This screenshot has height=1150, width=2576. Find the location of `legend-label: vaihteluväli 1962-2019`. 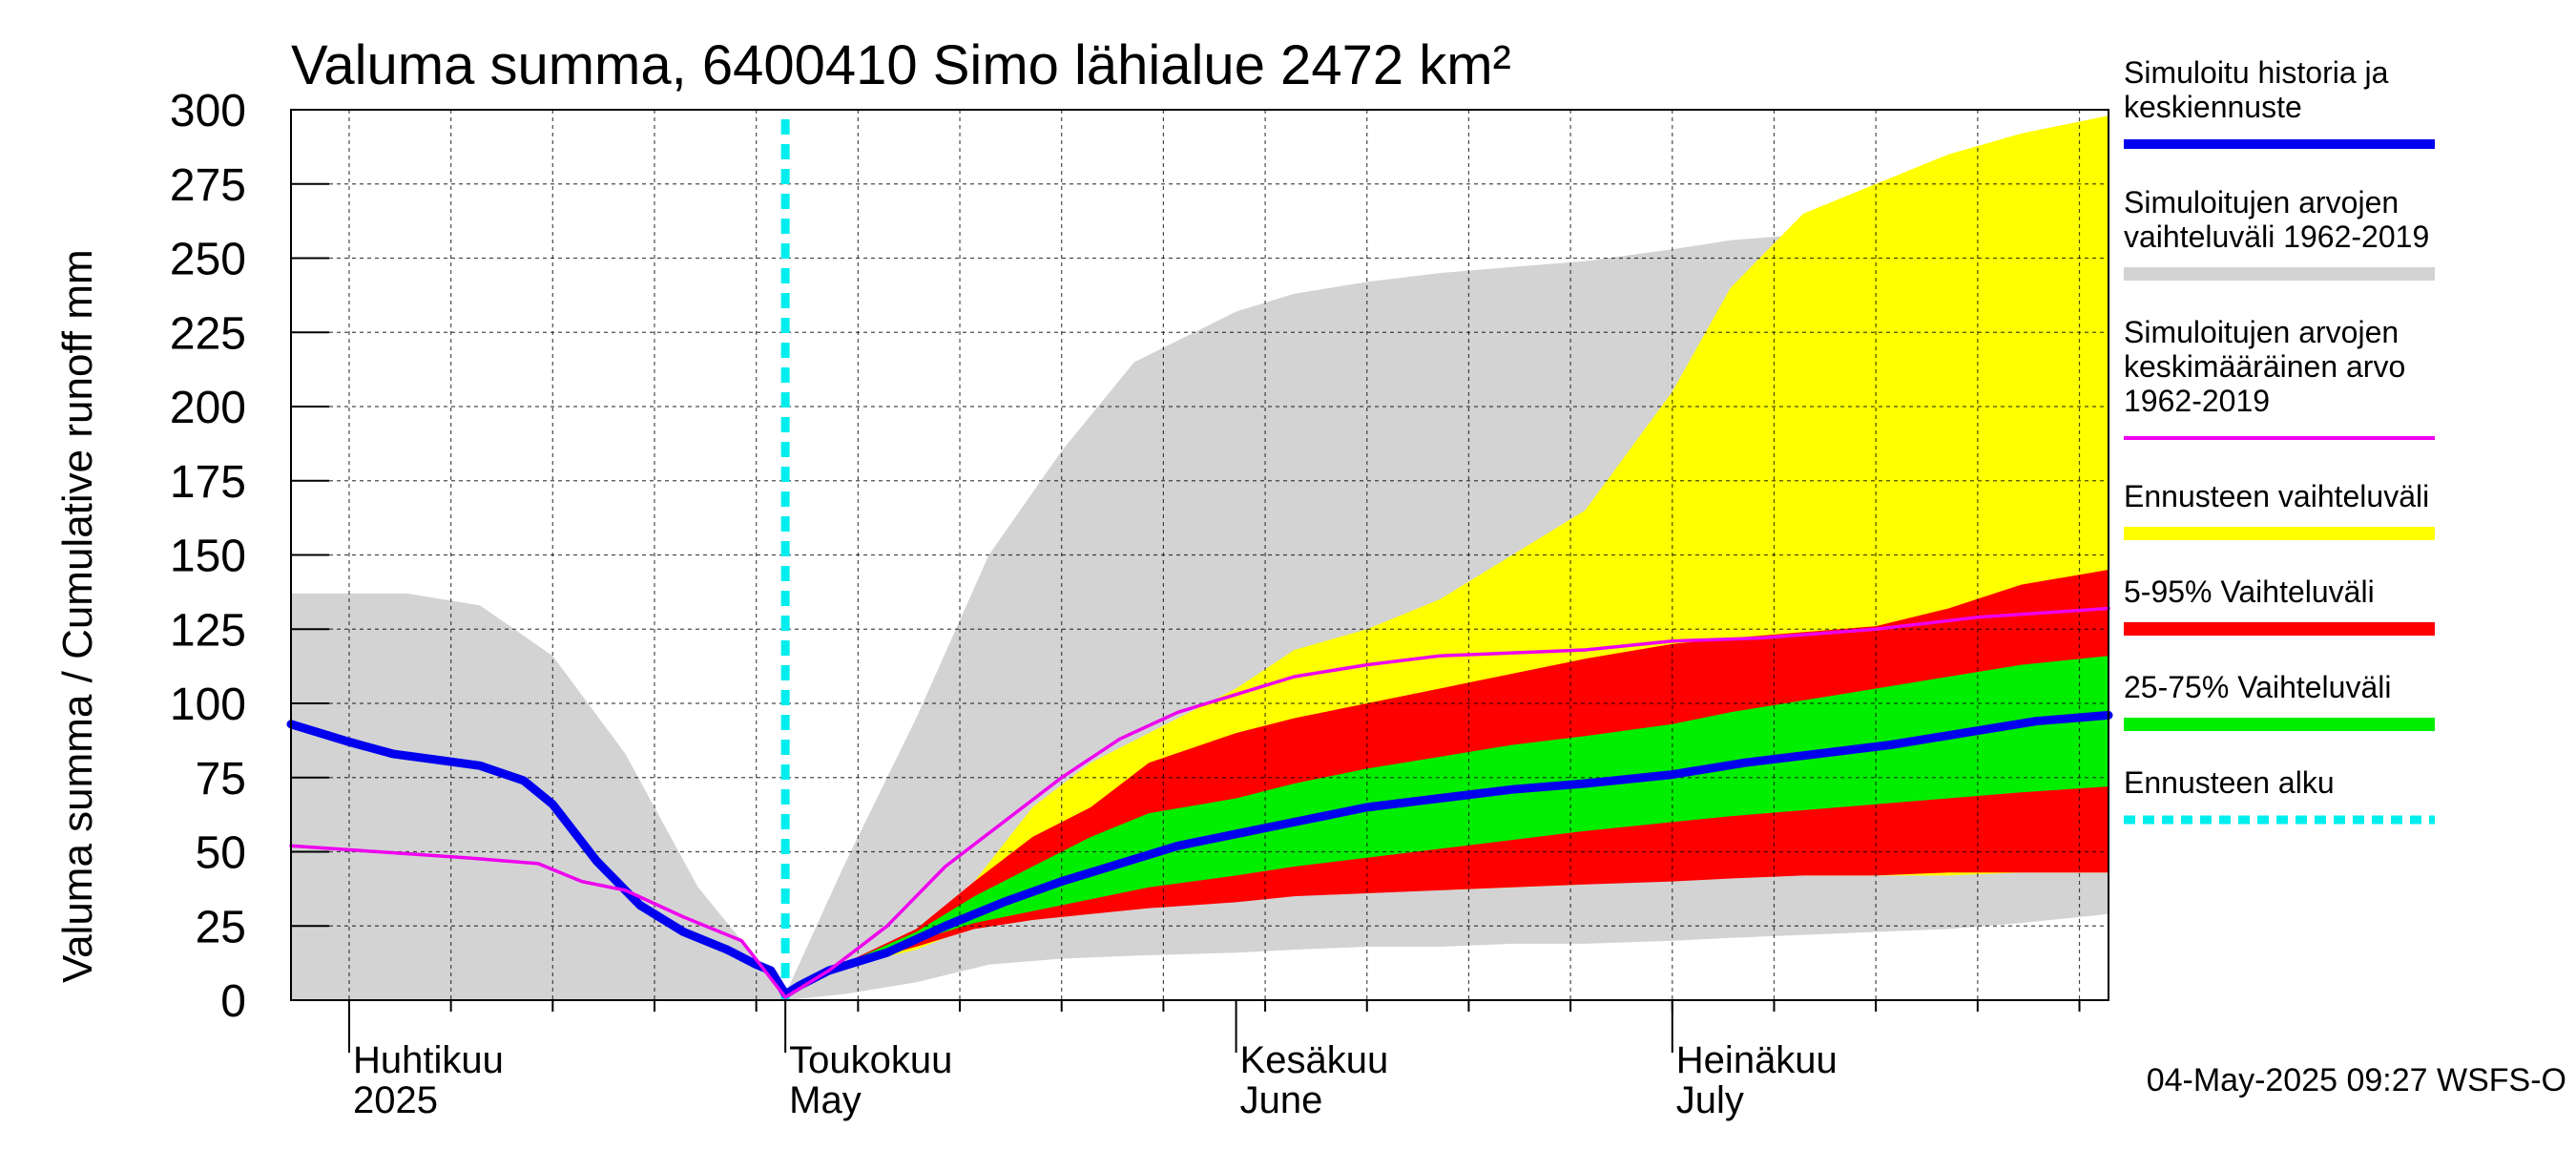

legend-label: vaihteluväli 1962-2019 is located at coordinates (2276, 237).